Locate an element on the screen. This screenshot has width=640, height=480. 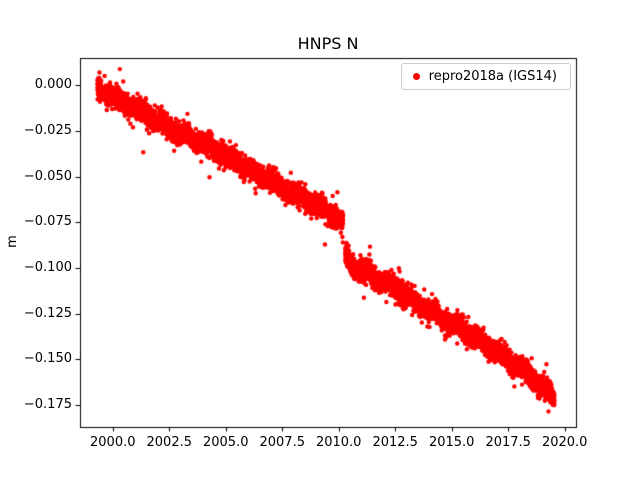
legend: repro2018a (IGS14) is located at coordinates (485, 76).